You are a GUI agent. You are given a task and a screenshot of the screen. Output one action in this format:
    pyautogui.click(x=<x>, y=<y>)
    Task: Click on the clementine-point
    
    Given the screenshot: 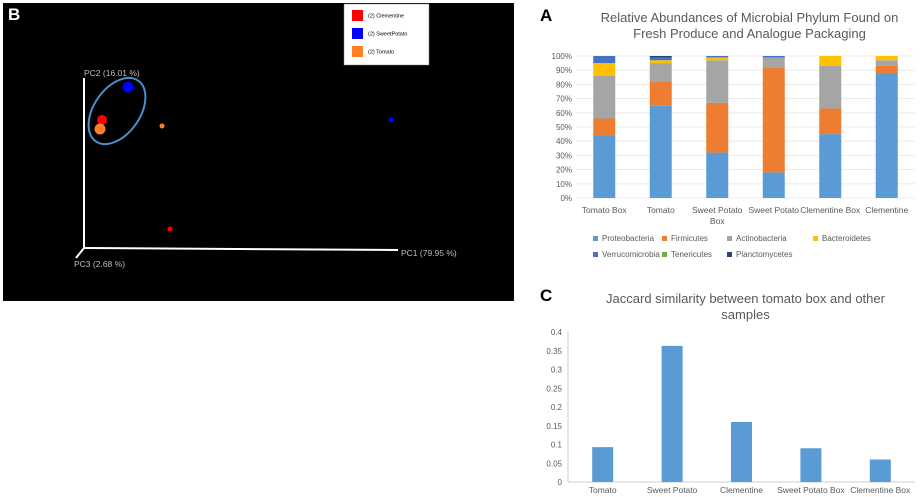 What is the action you would take?
    pyautogui.click(x=102, y=120)
    